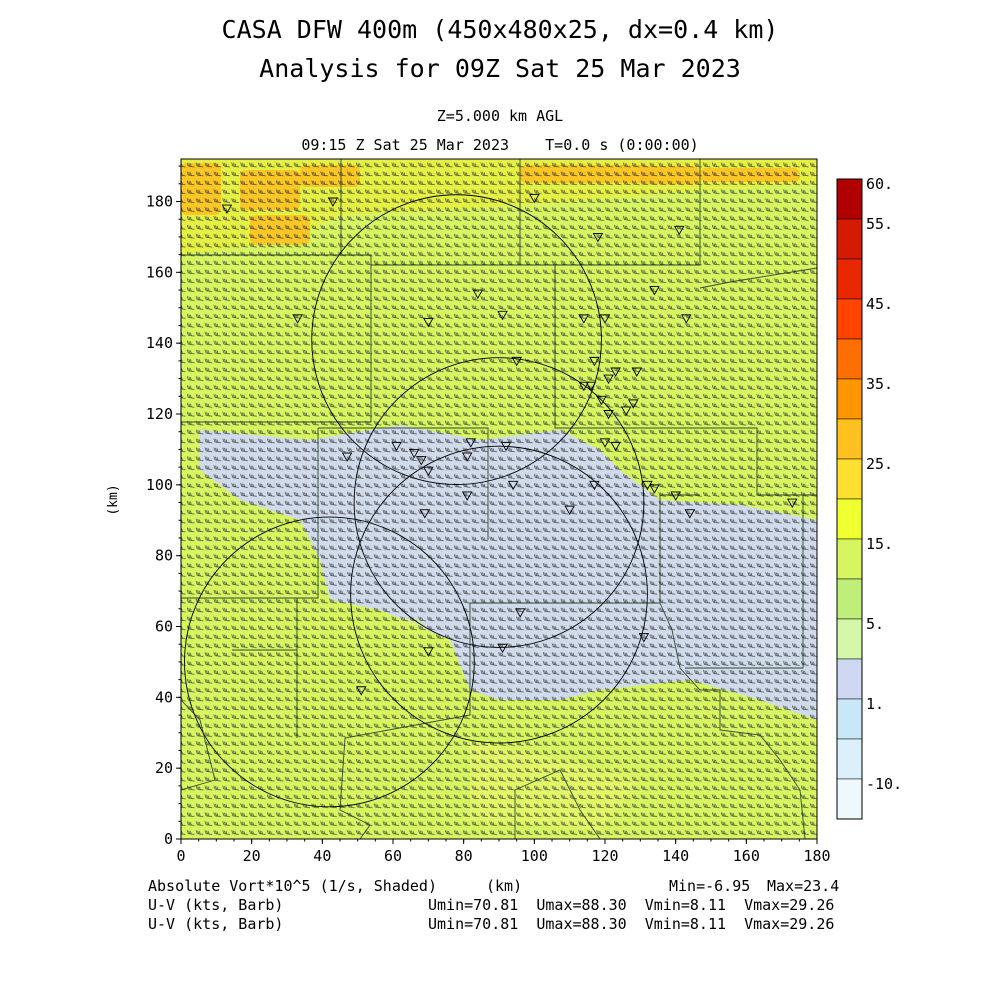  Describe the element at coordinates (164, 768) in the screenshot. I see `y-tick-label: 20` at that location.